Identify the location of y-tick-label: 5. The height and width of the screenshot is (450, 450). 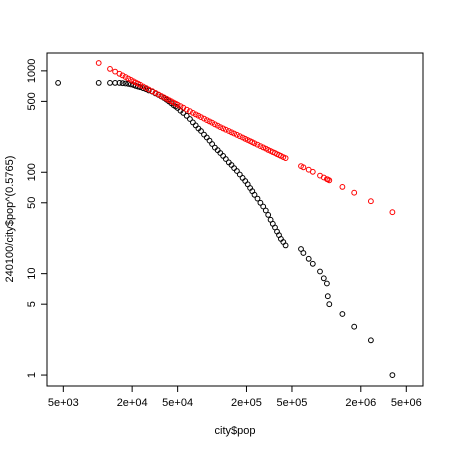
(32, 304).